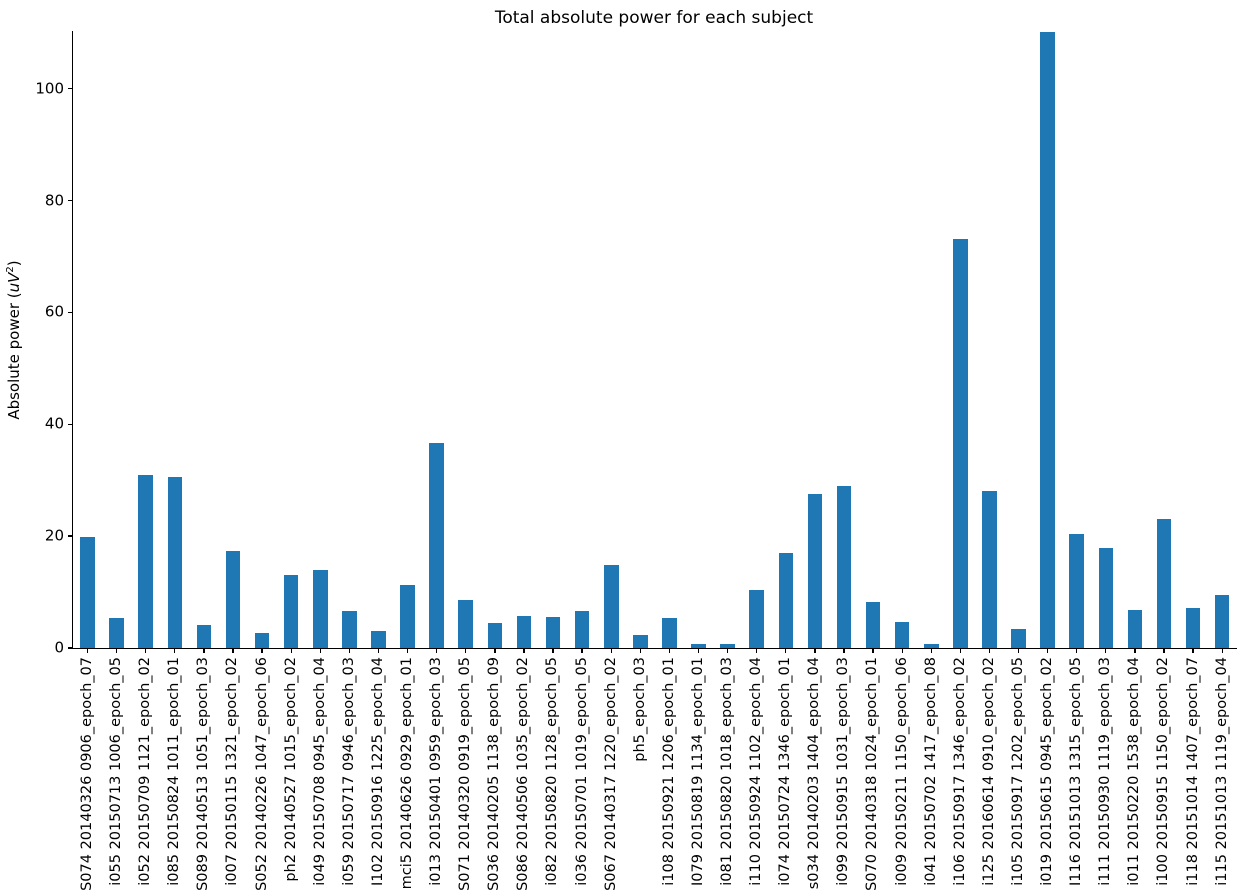  I want to click on x-tick-label: S070 20140318 1024_epoch_01, so click(872, 774).